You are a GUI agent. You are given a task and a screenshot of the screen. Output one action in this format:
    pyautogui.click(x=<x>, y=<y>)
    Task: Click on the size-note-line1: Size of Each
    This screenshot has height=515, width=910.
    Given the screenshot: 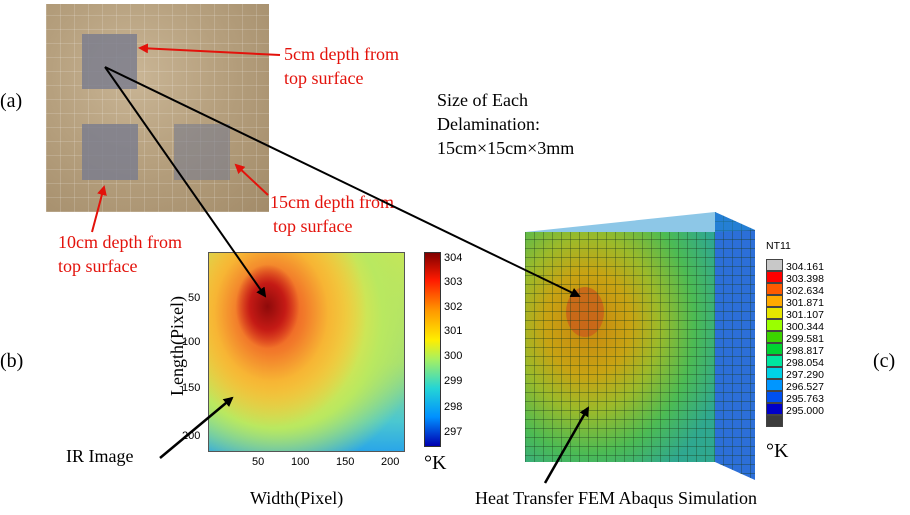 What is the action you would take?
    pyautogui.click(x=482, y=100)
    